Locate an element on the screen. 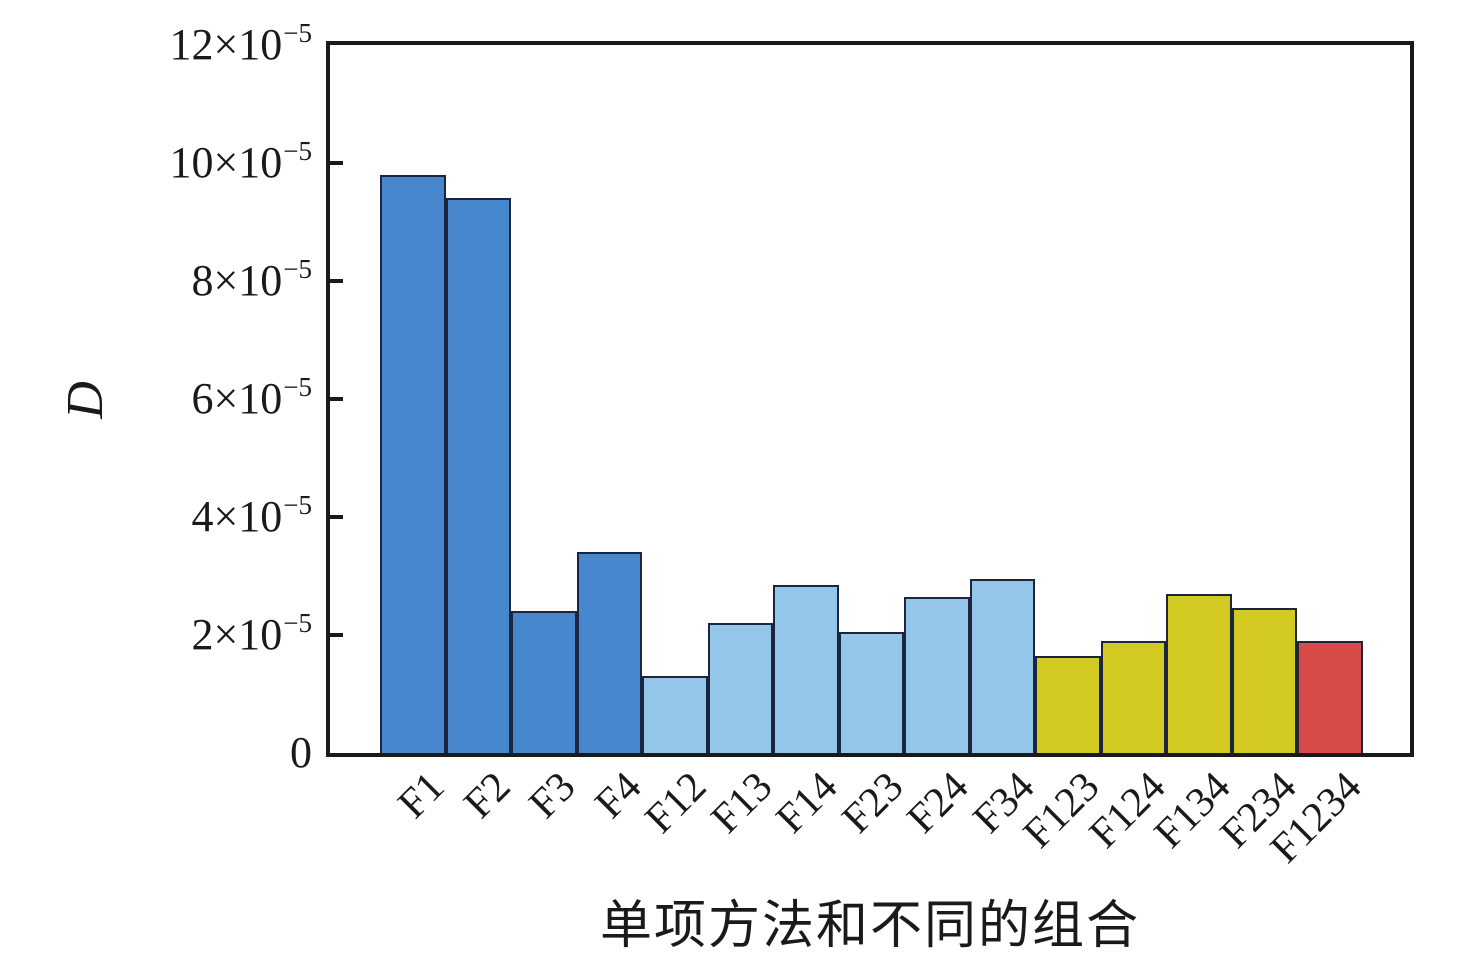 The image size is (1476, 976). y-tick-label: 0 is located at coordinates (156, 753).